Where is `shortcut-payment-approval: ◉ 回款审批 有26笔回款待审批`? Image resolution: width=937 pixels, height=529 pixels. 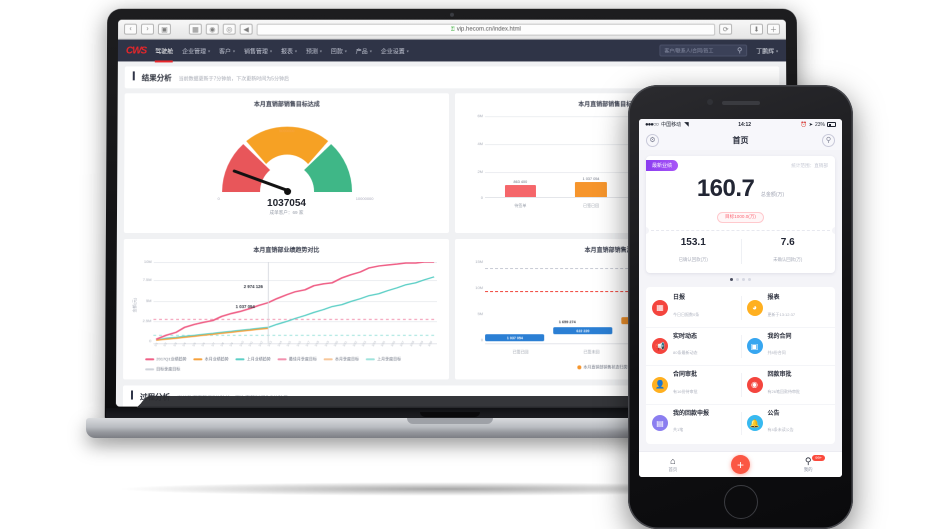
shortcut-payment-approval: ◉ 回款审批 有26笔回款待审批 is located at coordinates (788, 385).